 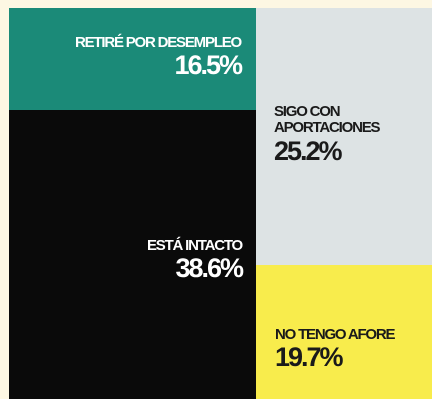 I want to click on segment-name-noafore: NO TENGO AFORE, so click(x=335, y=334).